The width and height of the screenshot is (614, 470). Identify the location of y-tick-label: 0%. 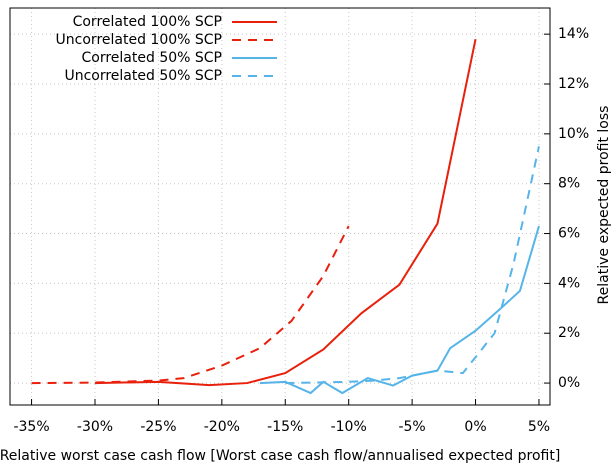
(569, 383).